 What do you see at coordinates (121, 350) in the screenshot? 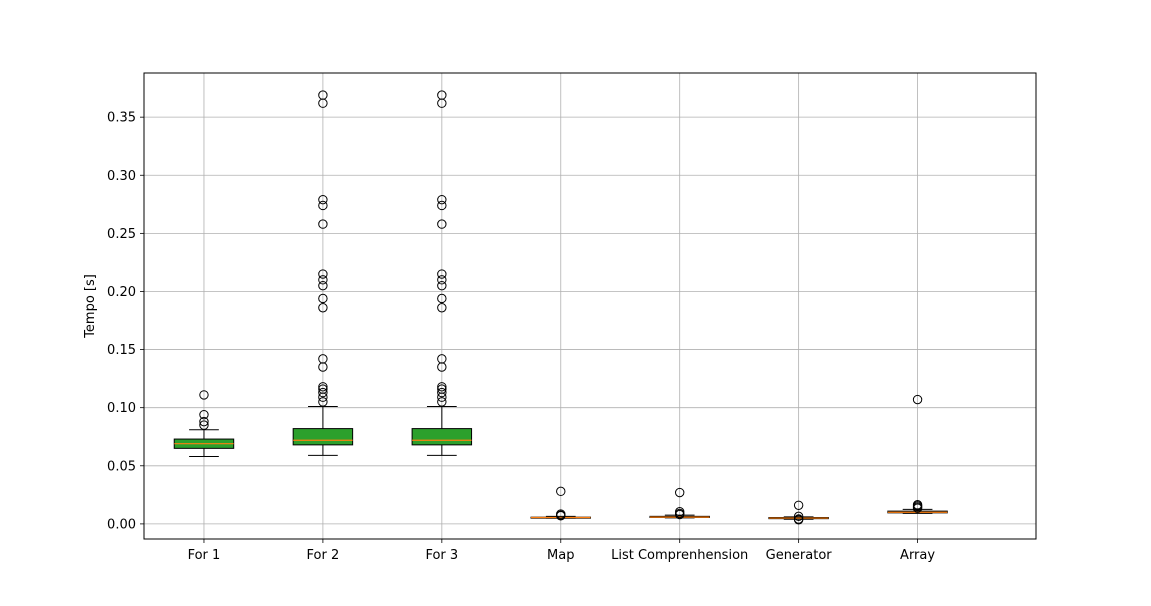
I see `y-tick-label: 0.15` at bounding box center [121, 350].